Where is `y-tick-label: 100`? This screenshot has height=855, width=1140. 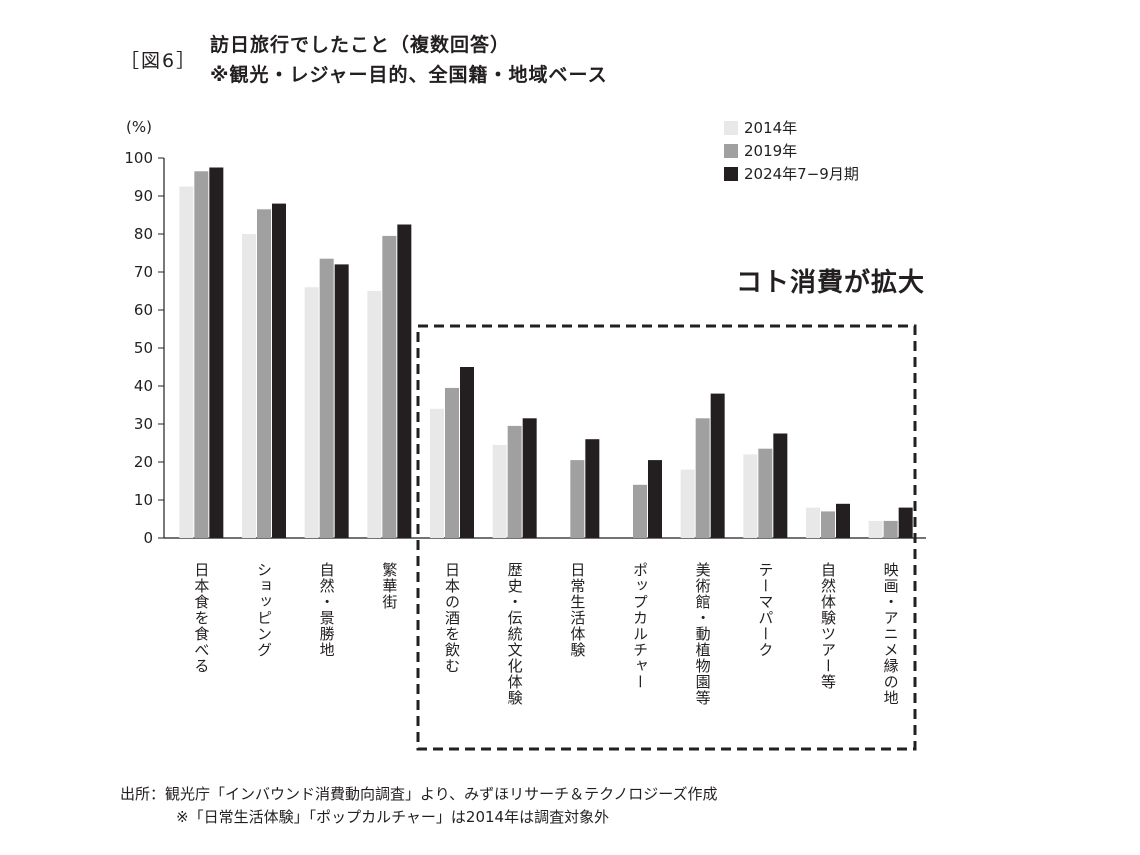 y-tick-label: 100 is located at coordinates (138, 158).